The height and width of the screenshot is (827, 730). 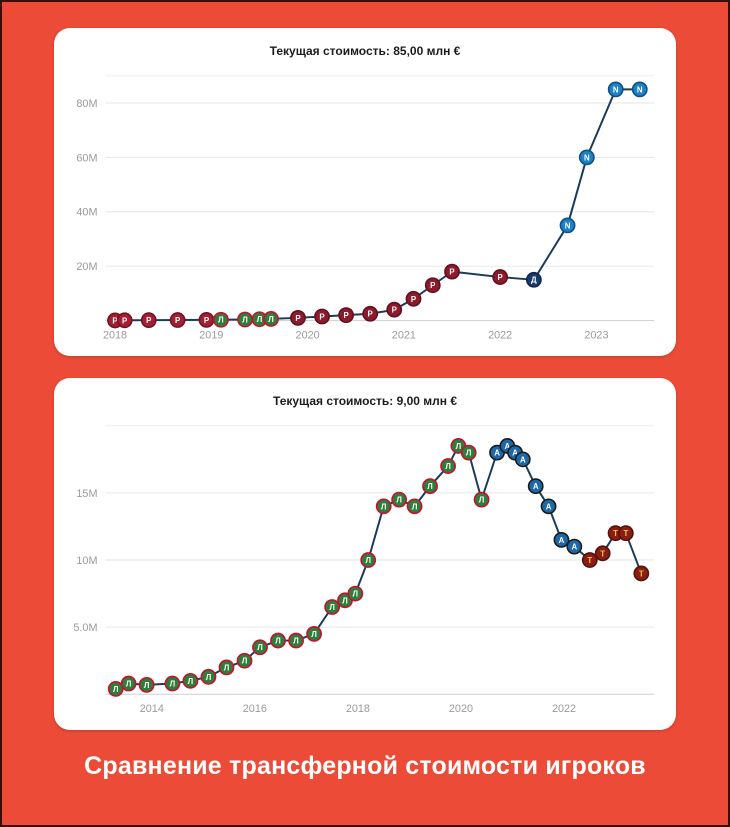 I want to click on svg-text: Д, so click(x=534, y=280).